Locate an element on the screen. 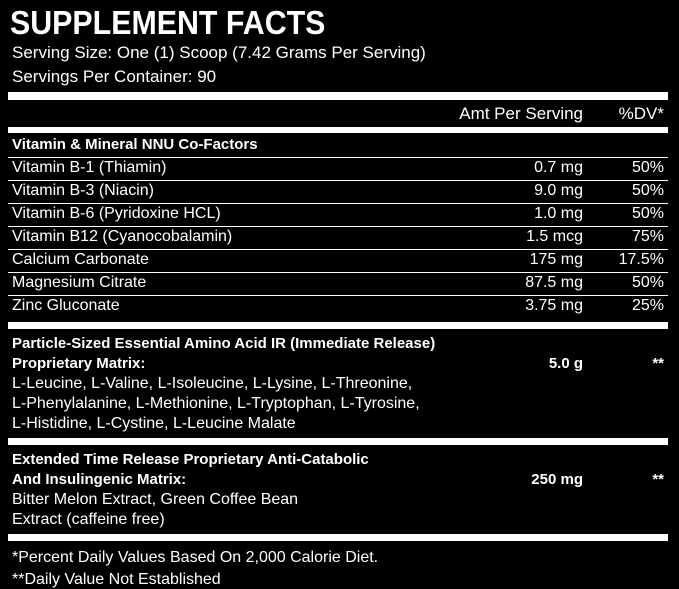 This screenshot has height=589, width=679. amount: 250 mg is located at coordinates (557, 479).